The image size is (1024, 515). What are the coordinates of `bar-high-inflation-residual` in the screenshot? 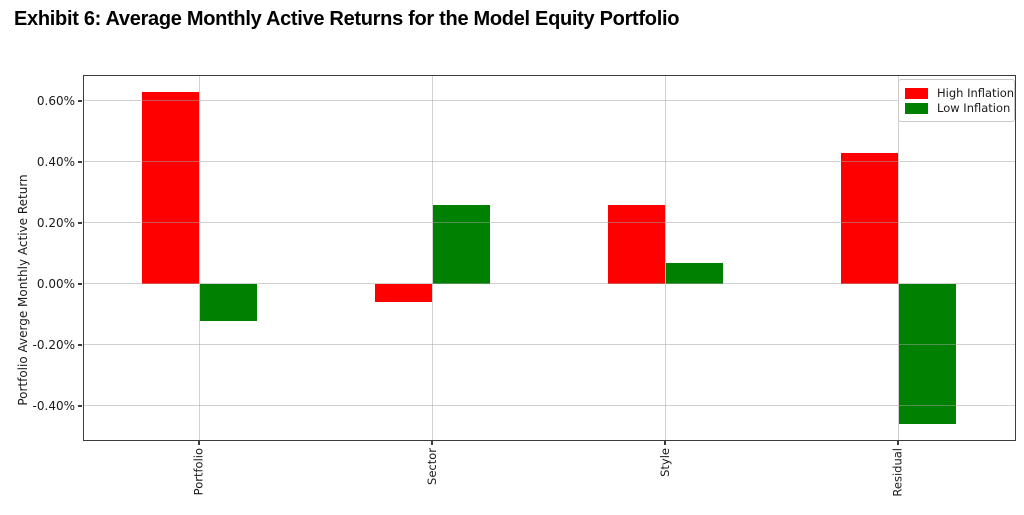 It's located at (869, 218).